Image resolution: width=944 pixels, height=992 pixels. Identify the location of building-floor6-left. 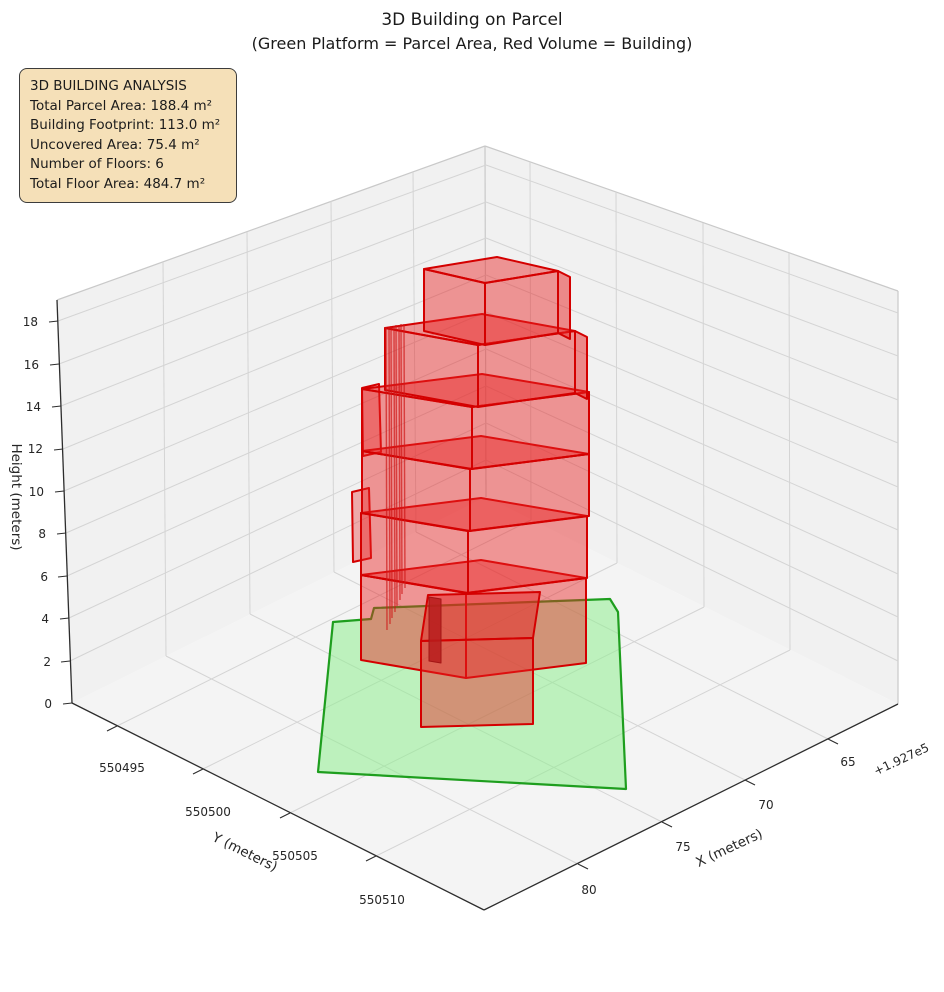
(454, 307).